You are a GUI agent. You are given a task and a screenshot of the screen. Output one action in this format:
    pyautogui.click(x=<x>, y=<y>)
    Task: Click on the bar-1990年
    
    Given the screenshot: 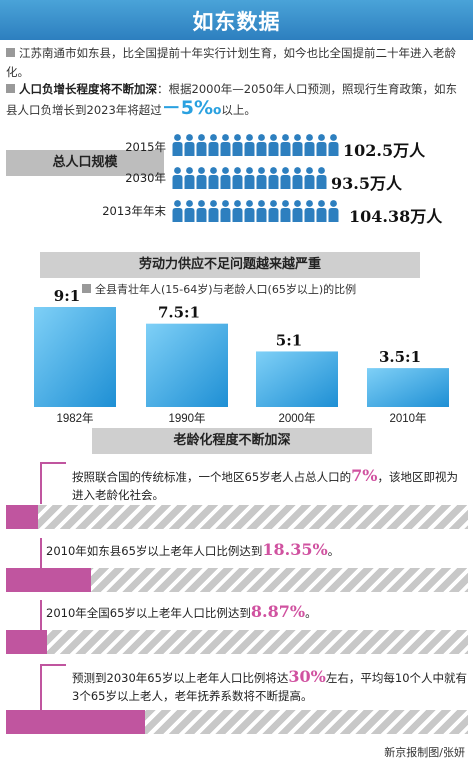 What is the action you would take?
    pyautogui.click(x=187, y=365)
    